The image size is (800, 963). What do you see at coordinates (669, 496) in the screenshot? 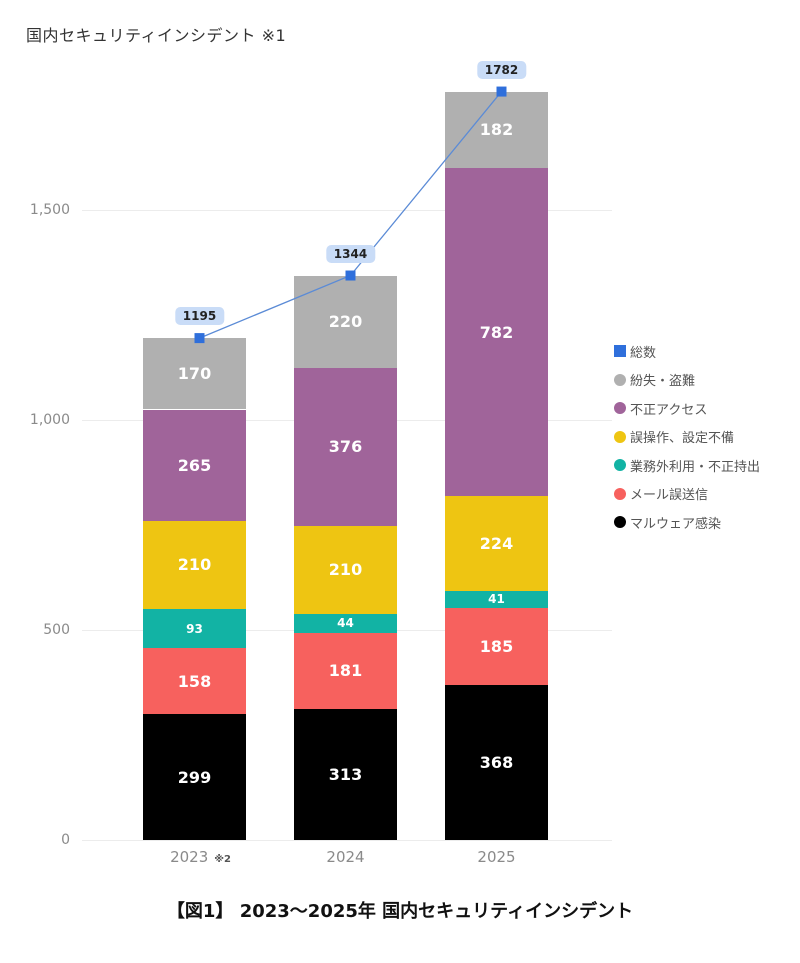
I see `legend-label: メール誤送信` at bounding box center [669, 496].